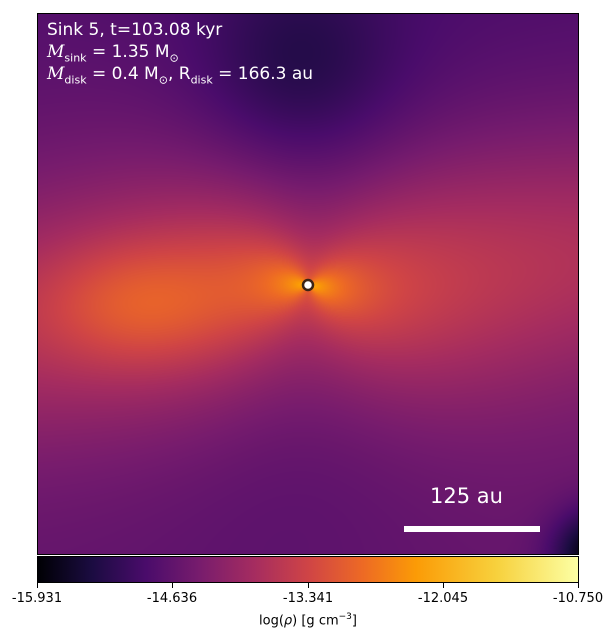  Describe the element at coordinates (288, 621) in the screenshot. I see `cb-label-rho: ρ` at that location.